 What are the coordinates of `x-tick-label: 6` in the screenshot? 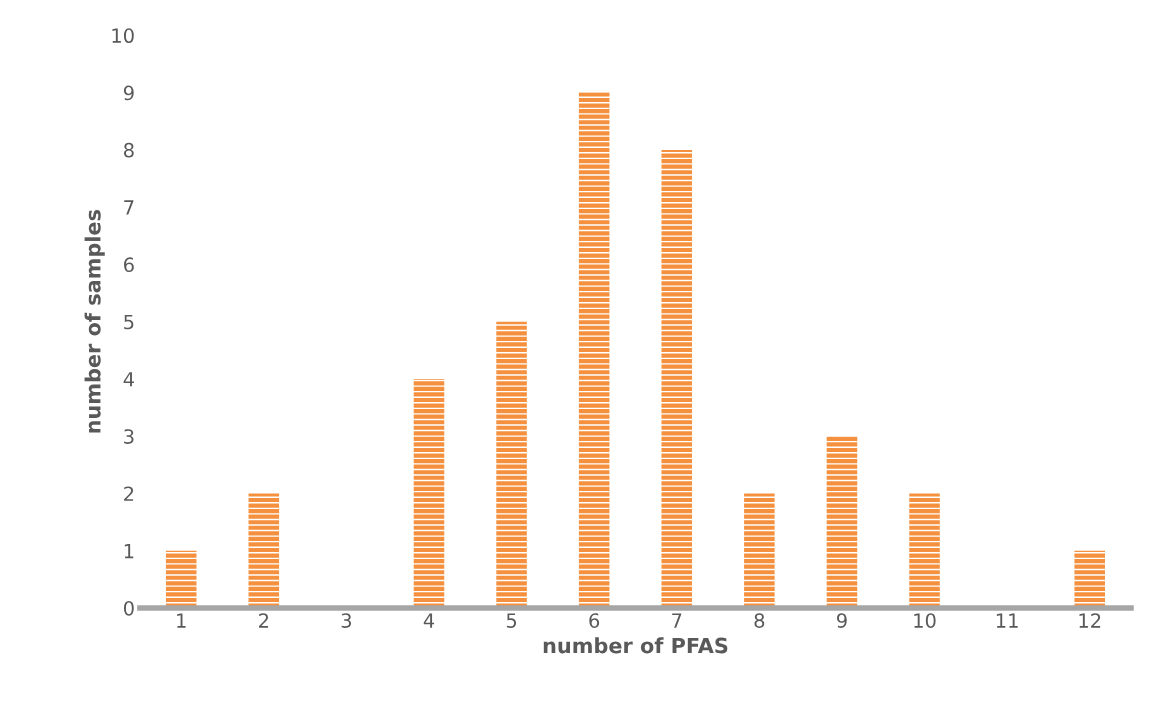 It's located at (594, 620).